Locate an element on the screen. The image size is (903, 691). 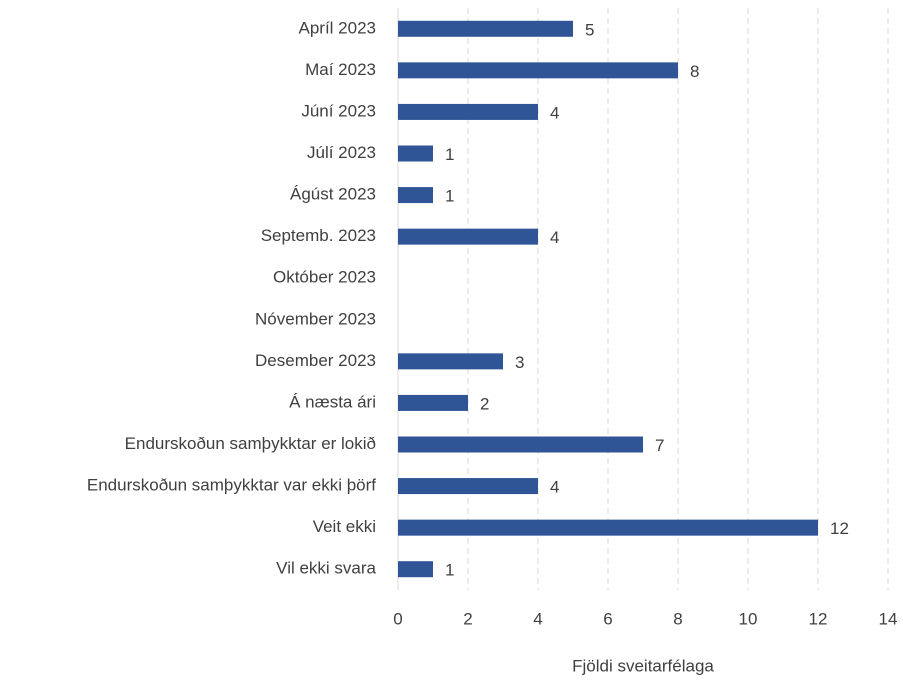
y-tick-label: Á næsta ári is located at coordinates (332, 401).